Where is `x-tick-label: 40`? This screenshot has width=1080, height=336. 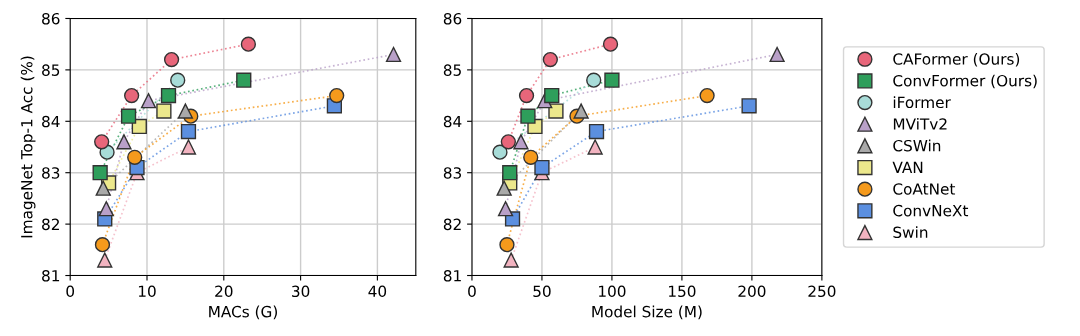
x-tick-label: 40 is located at coordinates (377, 291).